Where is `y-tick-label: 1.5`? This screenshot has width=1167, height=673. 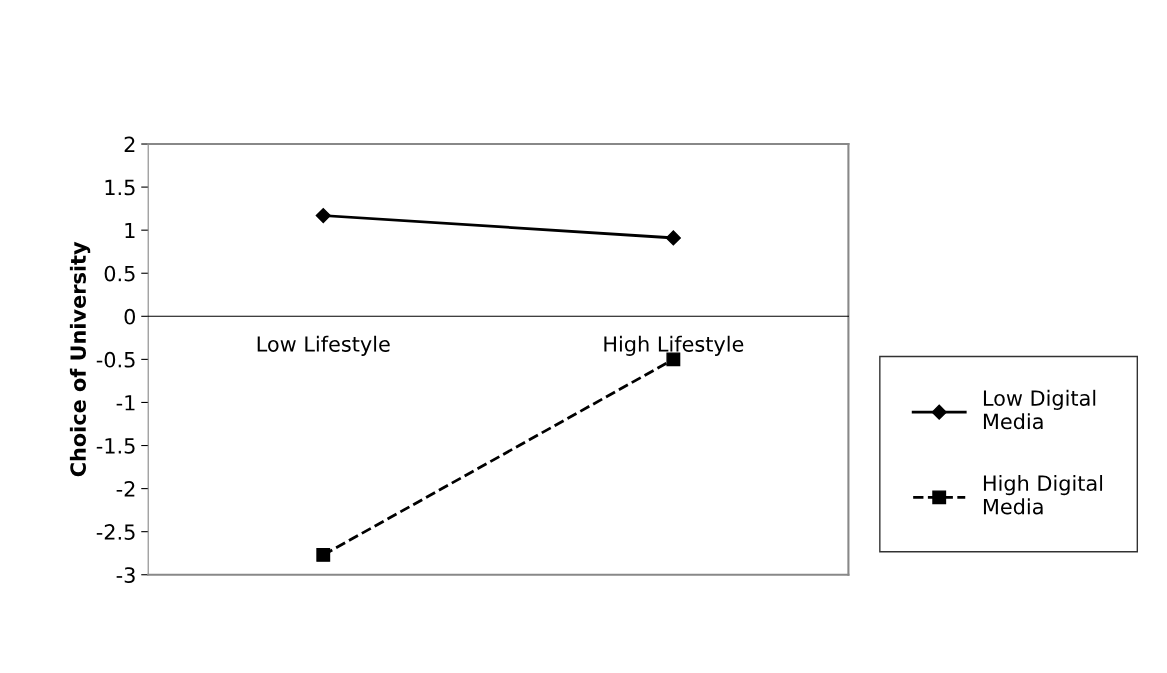 y-tick-label: 1.5 is located at coordinates (120, 187).